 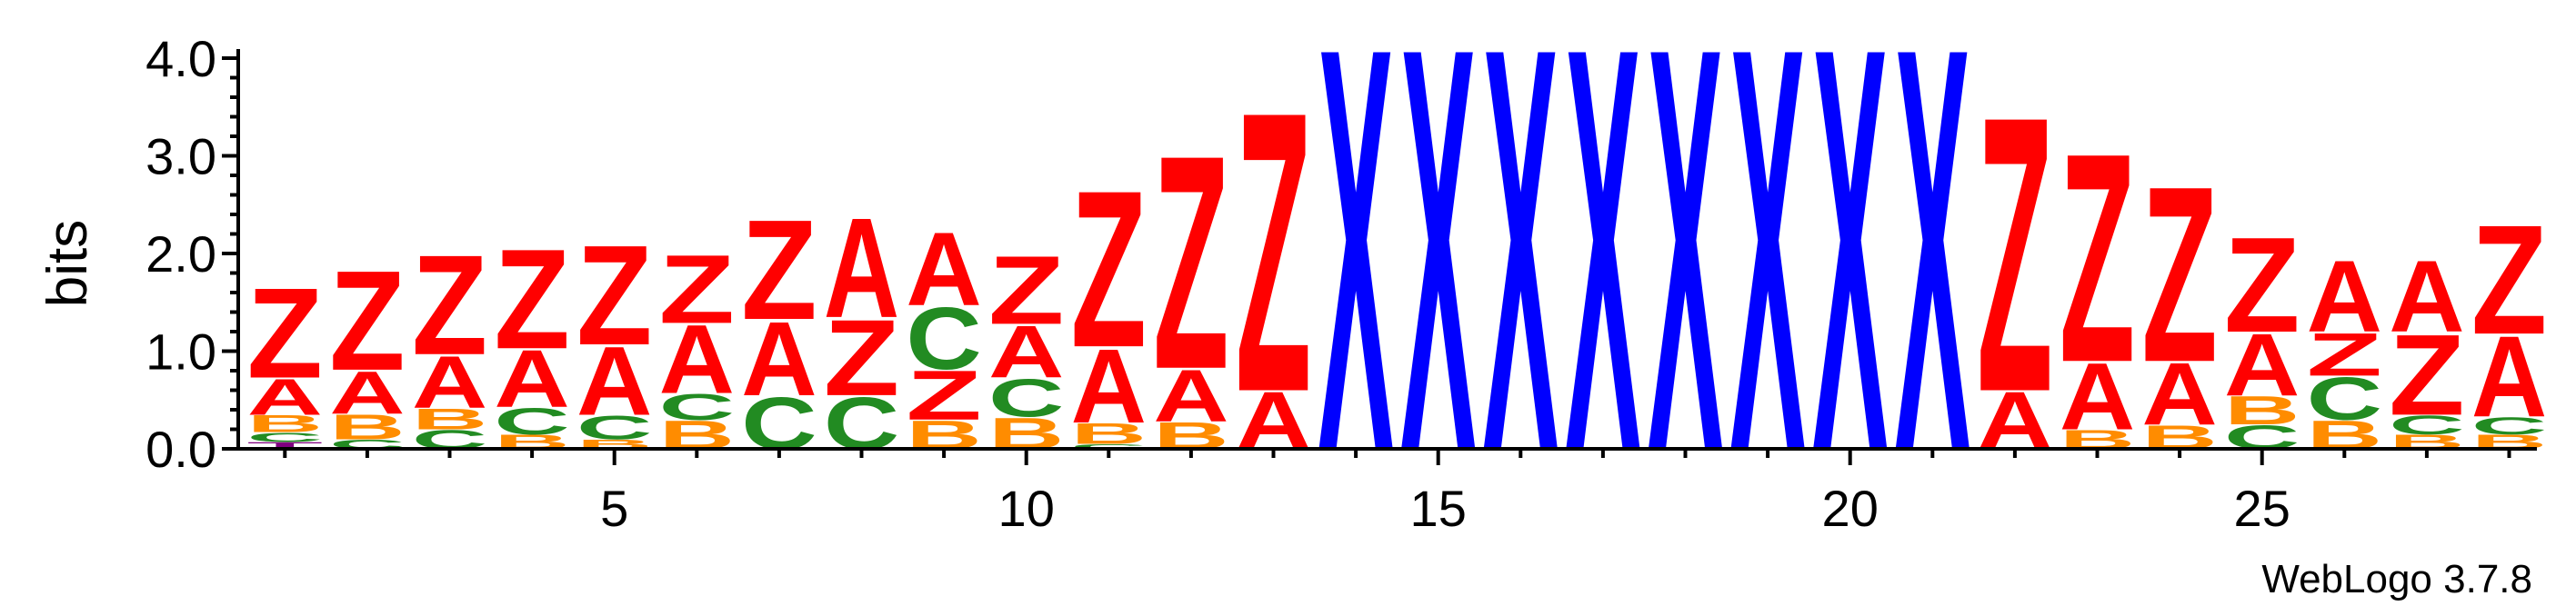 What do you see at coordinates (2262, 508) in the screenshot?
I see `x-tick-label: 25` at bounding box center [2262, 508].